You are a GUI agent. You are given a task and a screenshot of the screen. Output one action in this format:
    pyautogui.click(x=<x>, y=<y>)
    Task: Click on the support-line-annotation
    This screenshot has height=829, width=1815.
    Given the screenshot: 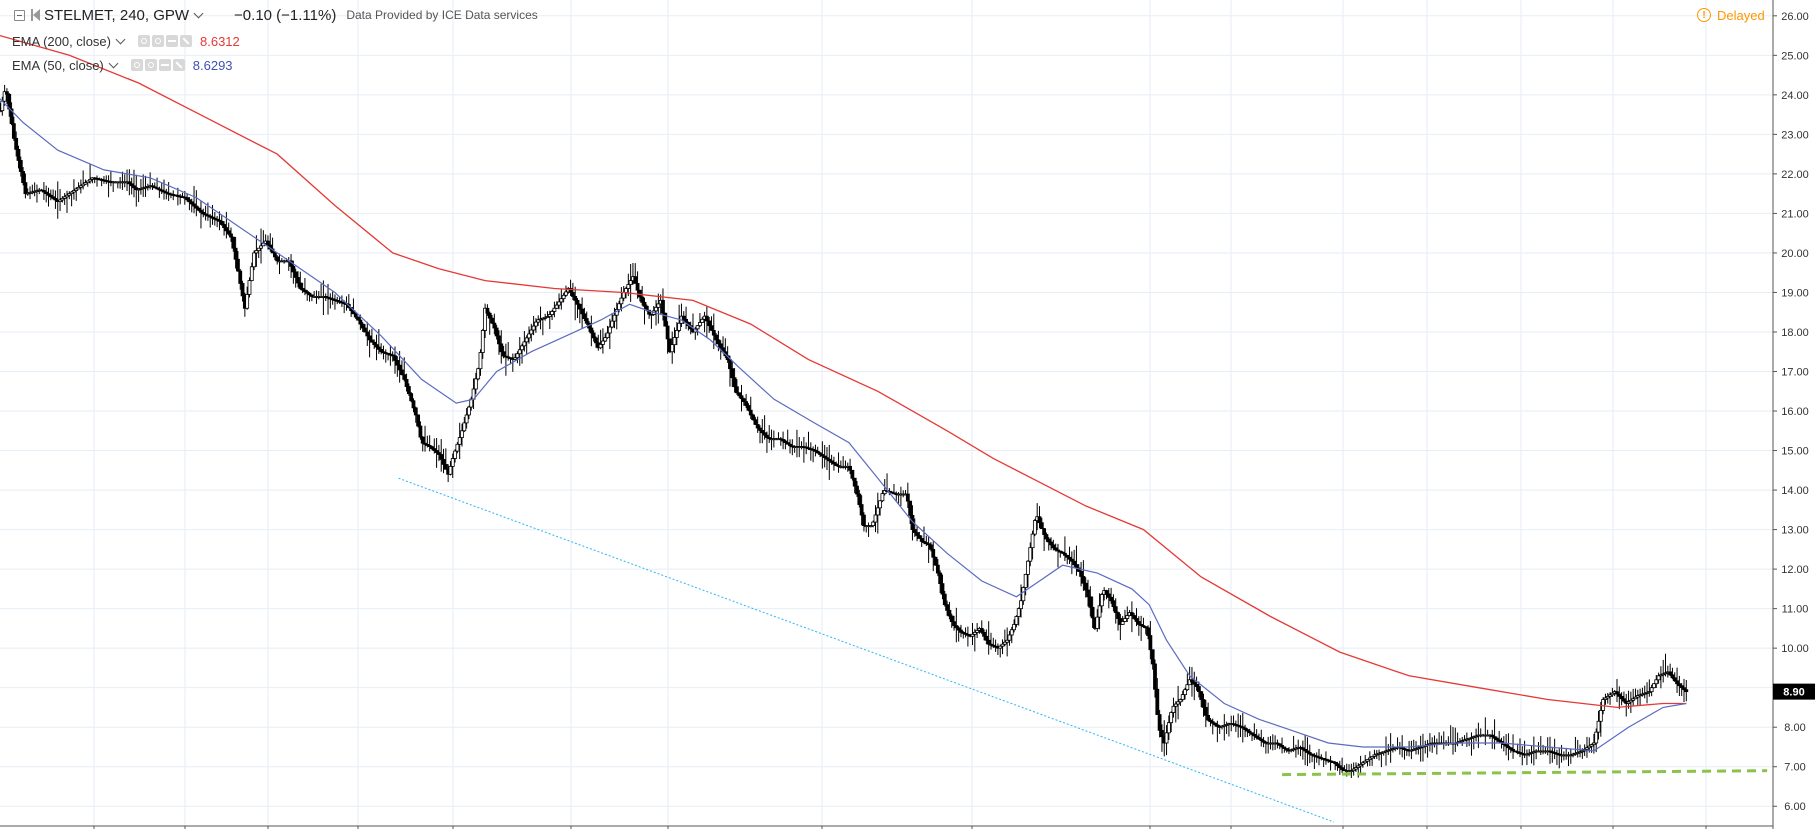 What is the action you would take?
    pyautogui.click(x=1525, y=773)
    